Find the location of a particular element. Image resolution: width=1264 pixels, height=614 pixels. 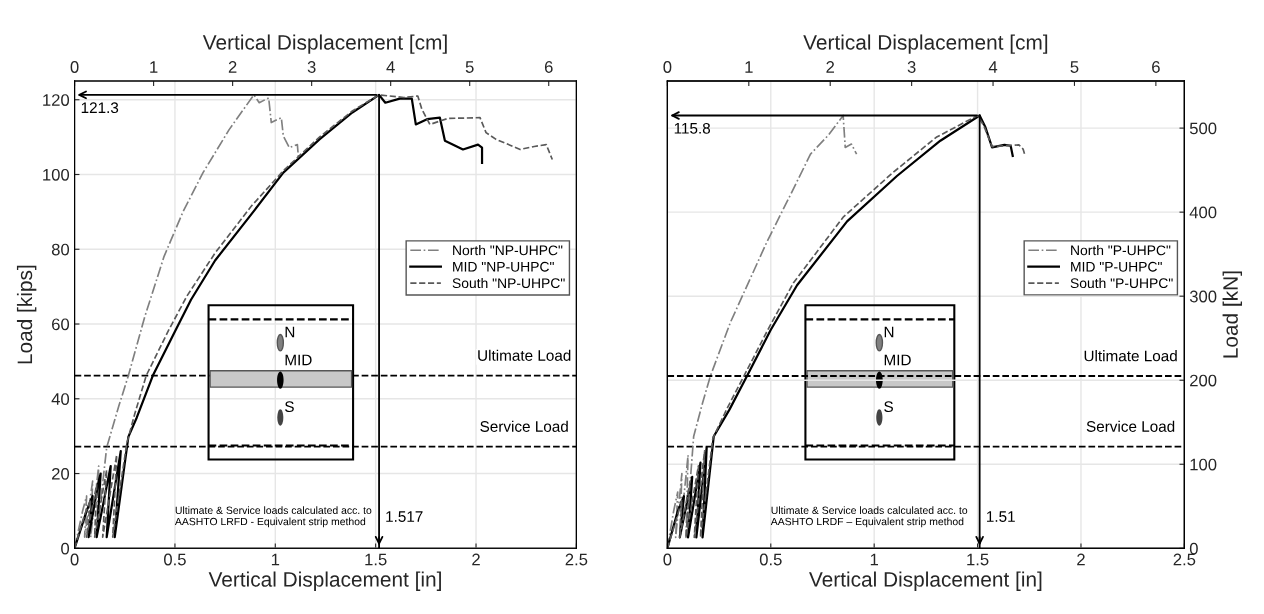

annotation: Ultimate & Service loads calculated acc. to AASHTO LRFD - Equivalent strip method is located at coordinates (273, 517).